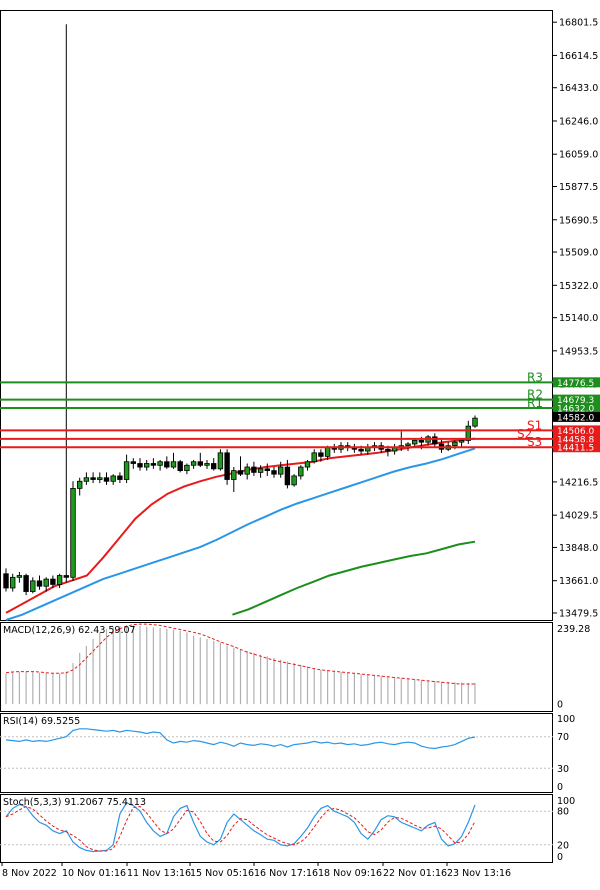 The width and height of the screenshot is (600, 890). Describe the element at coordinates (534, 442) in the screenshot. I see `level-name-s3: S3` at that location.